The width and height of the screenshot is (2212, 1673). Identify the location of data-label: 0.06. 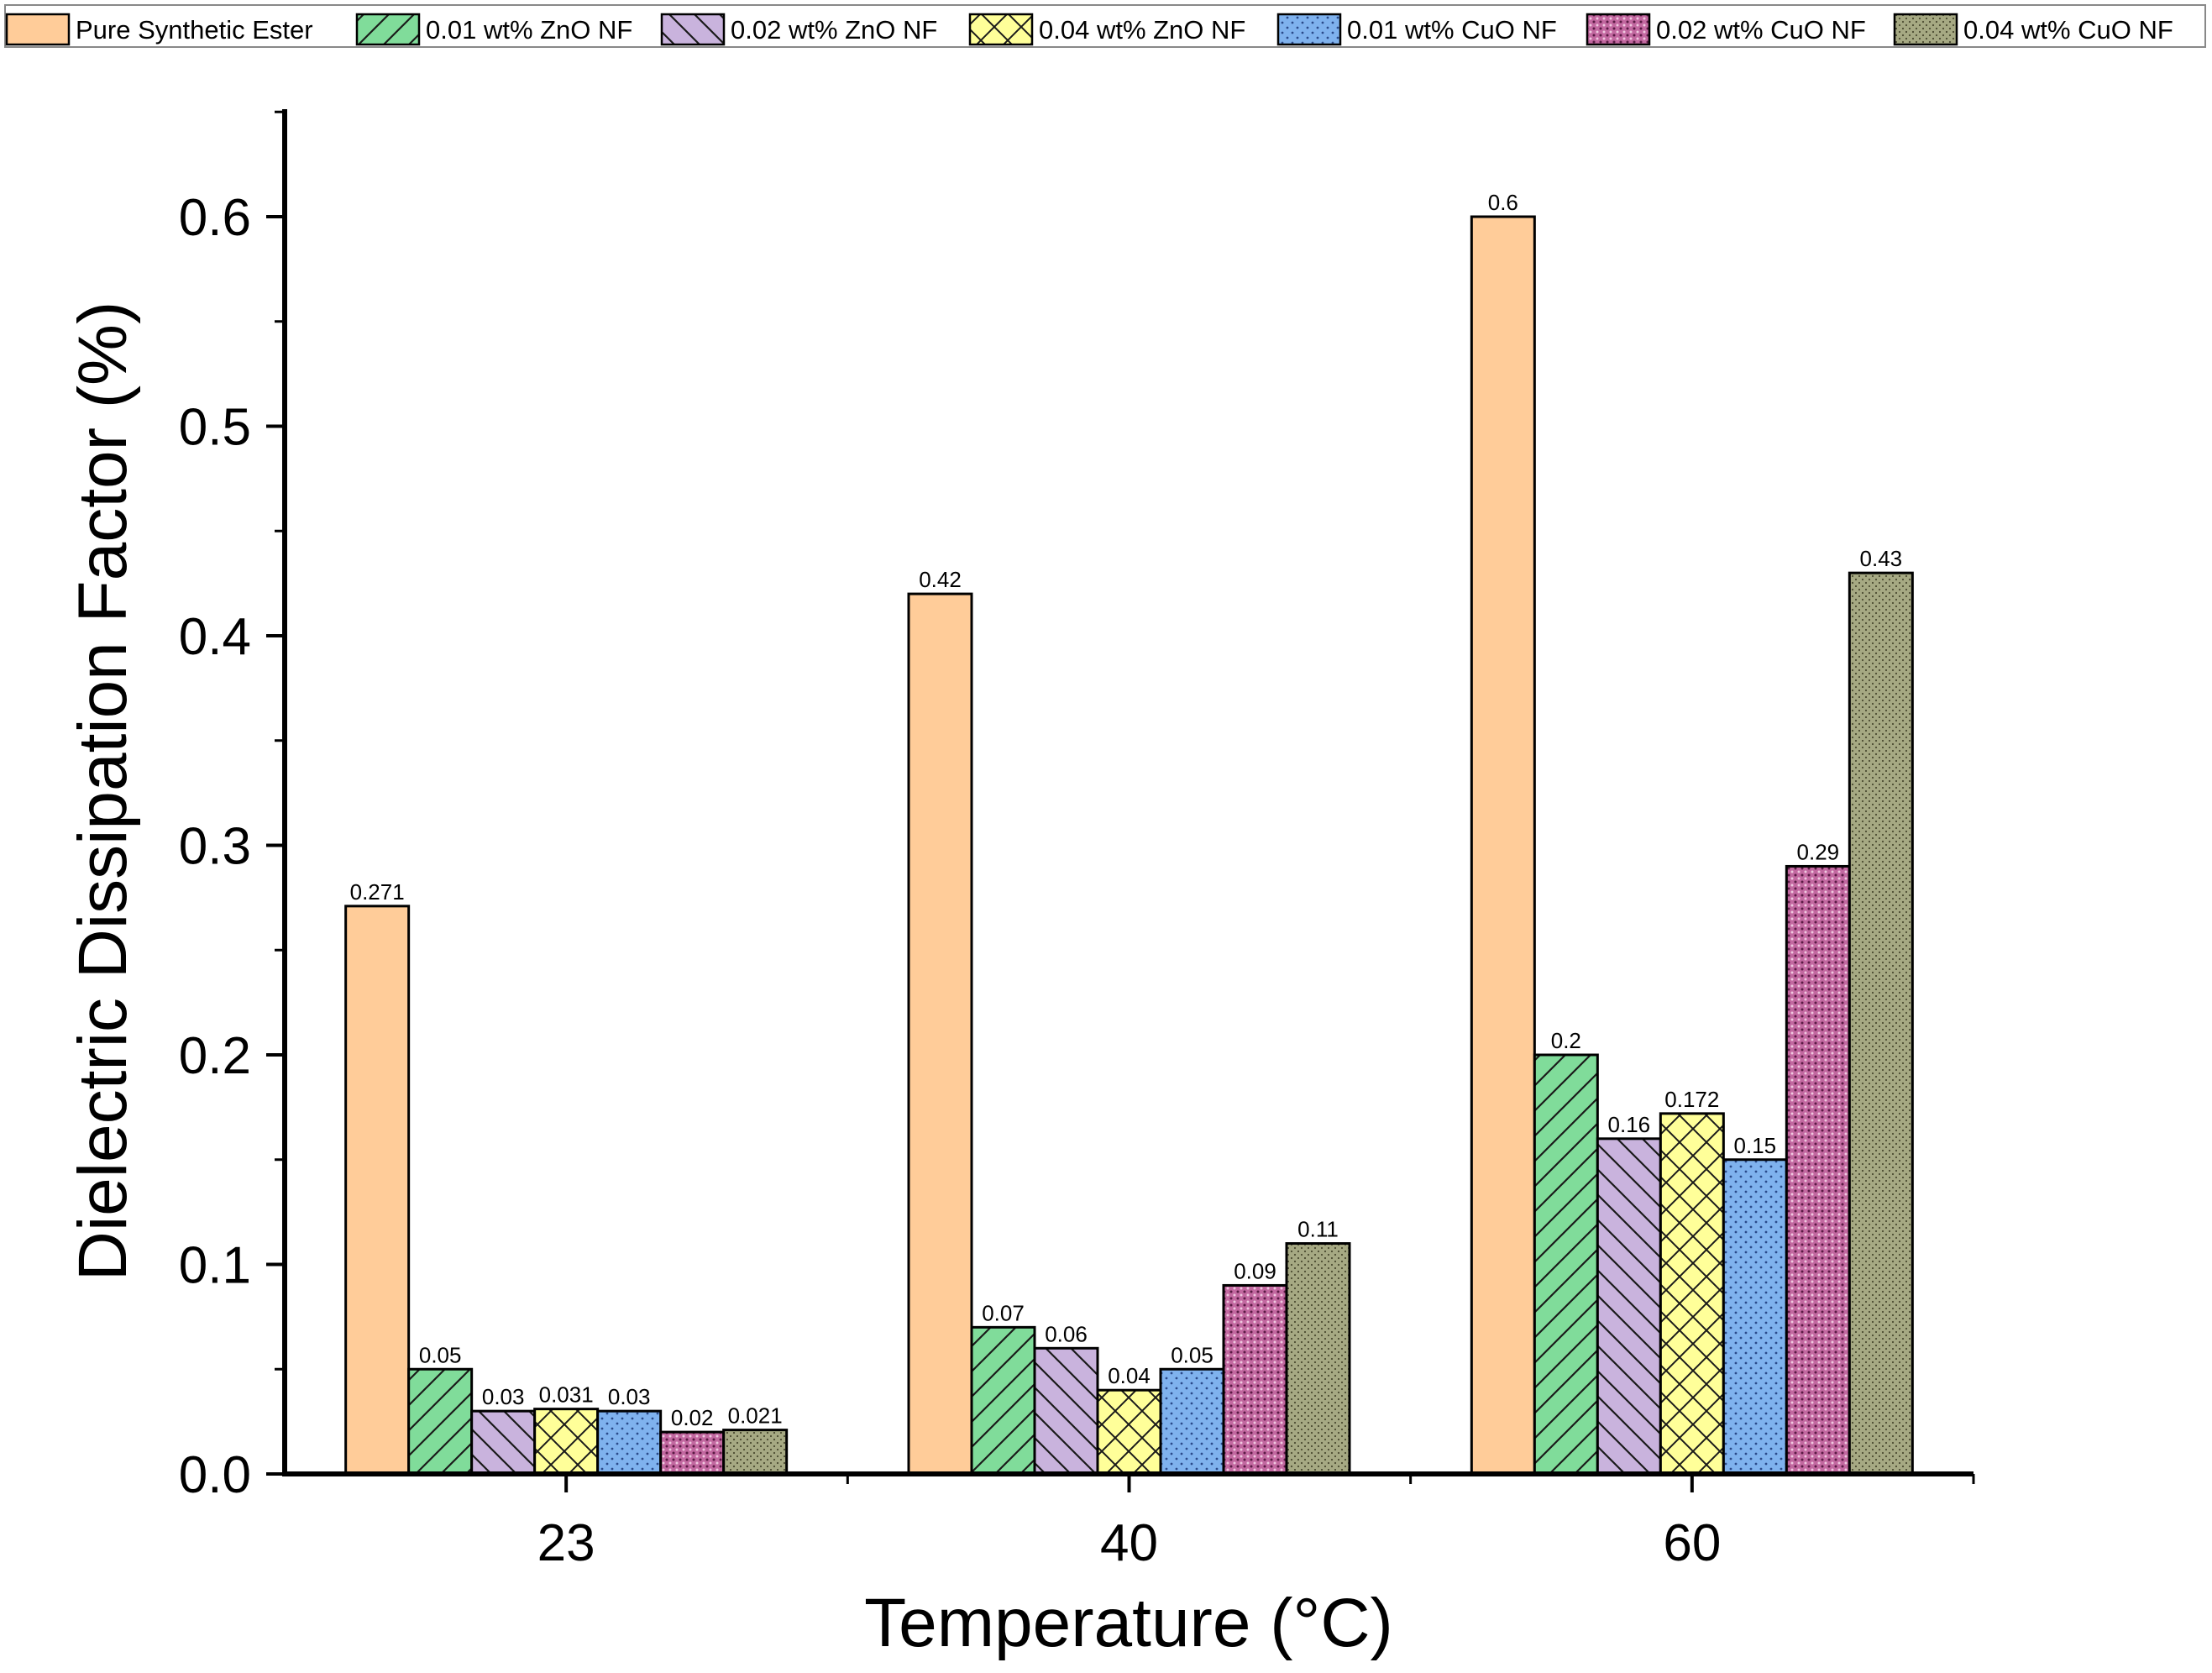
(1066, 1334).